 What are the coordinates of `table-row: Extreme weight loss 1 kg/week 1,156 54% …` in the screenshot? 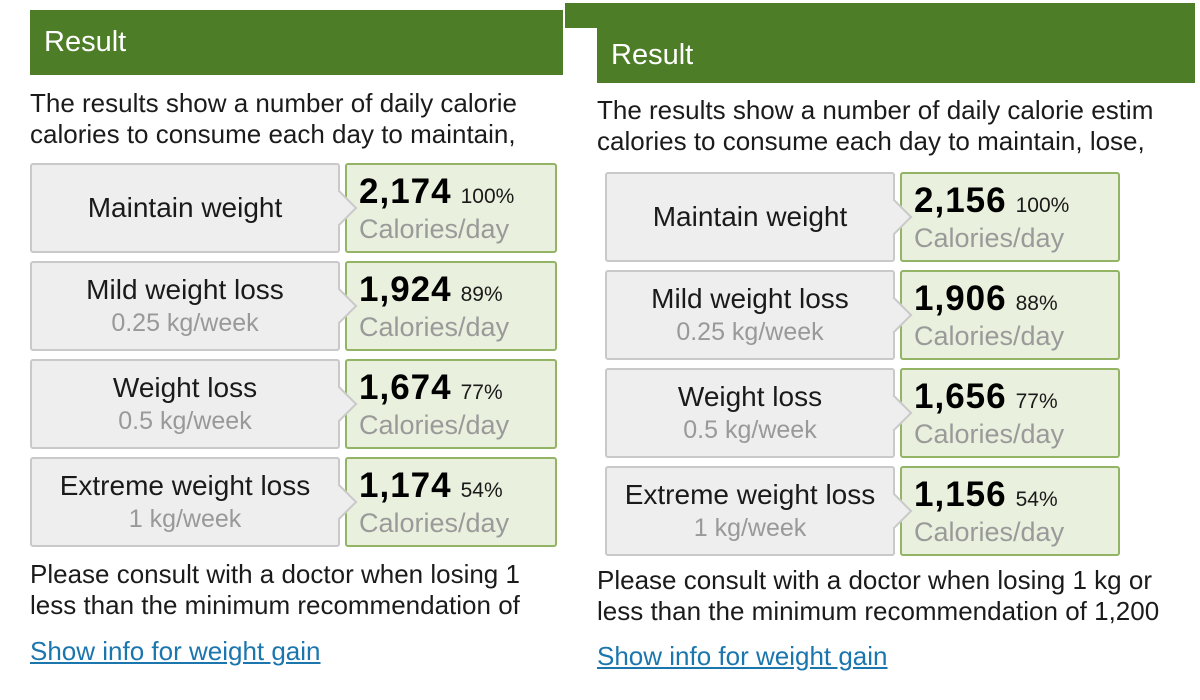 It's located at (900, 511).